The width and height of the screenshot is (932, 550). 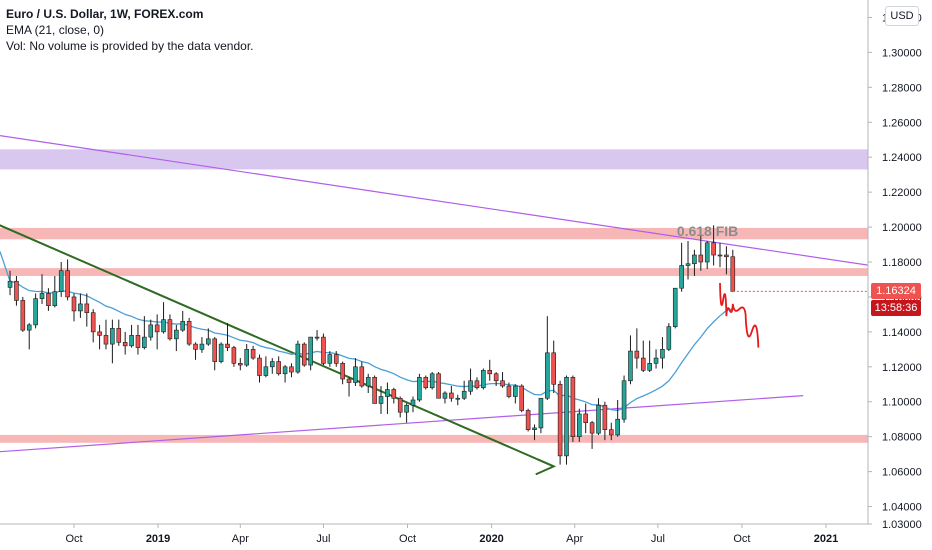 I want to click on y-tick-label: 1.22000, so click(x=902, y=193).